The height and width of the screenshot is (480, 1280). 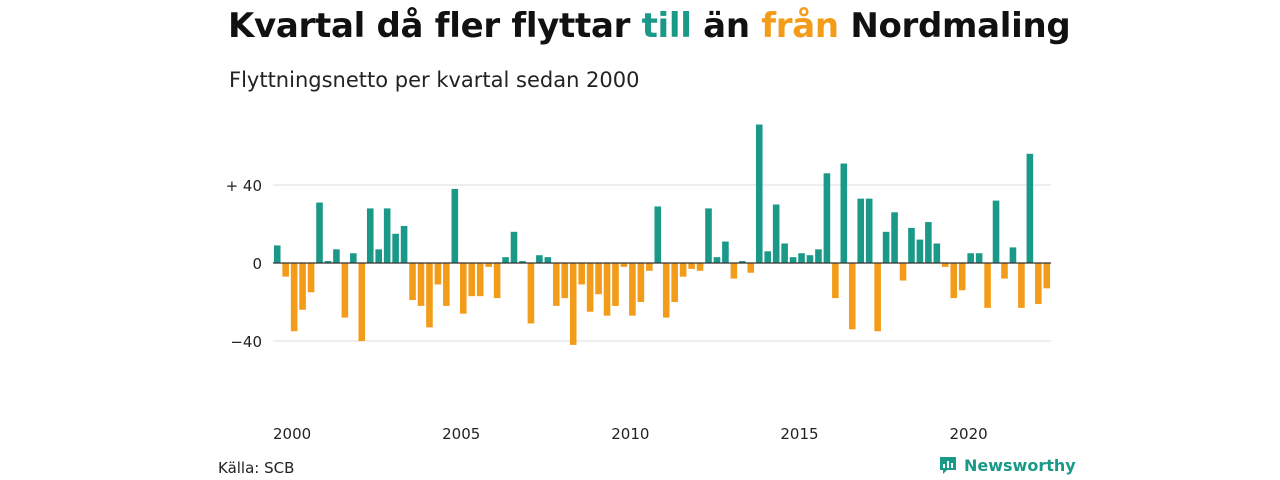 I want to click on newsworthy-logo-icon, so click(x=948, y=465).